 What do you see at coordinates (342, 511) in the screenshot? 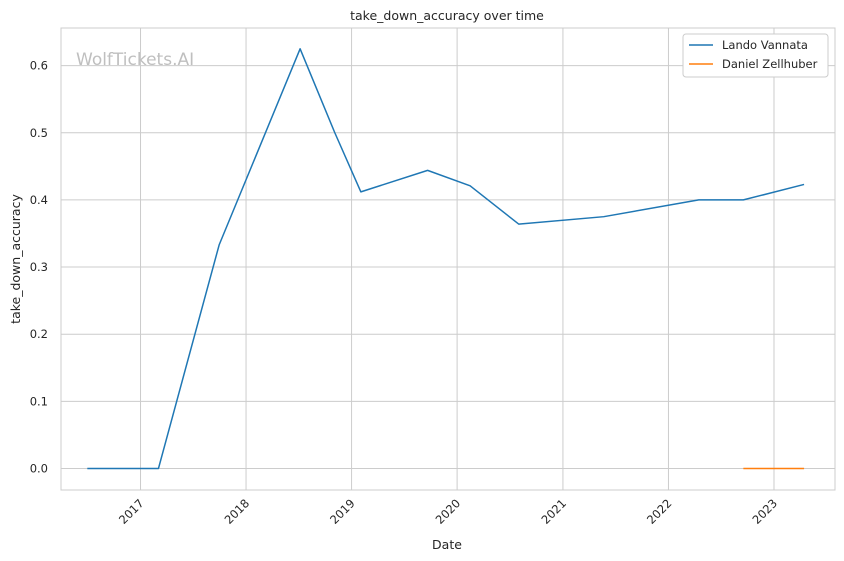
I see `x-tick-label: 2019` at bounding box center [342, 511].